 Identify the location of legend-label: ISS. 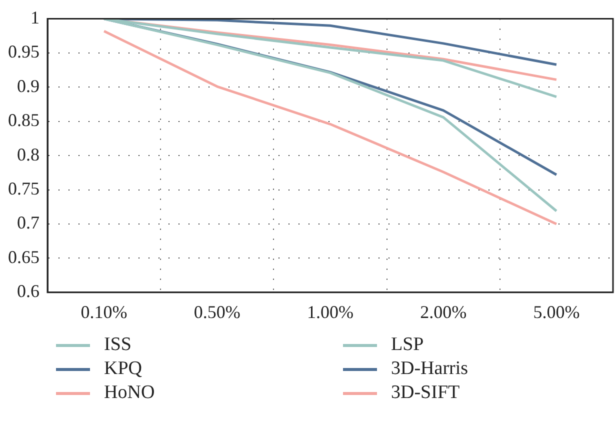
(118, 345).